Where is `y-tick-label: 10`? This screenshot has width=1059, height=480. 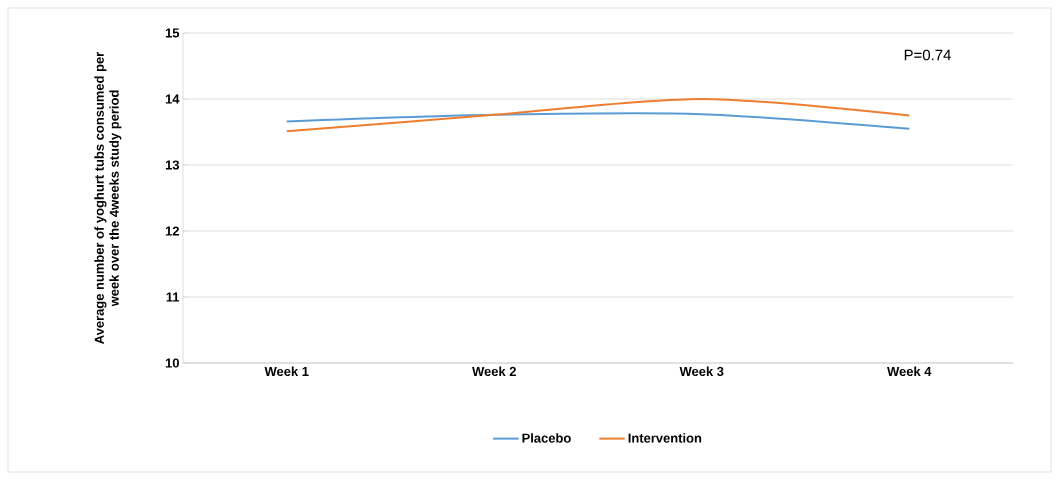 y-tick-label: 10 is located at coordinates (172, 363).